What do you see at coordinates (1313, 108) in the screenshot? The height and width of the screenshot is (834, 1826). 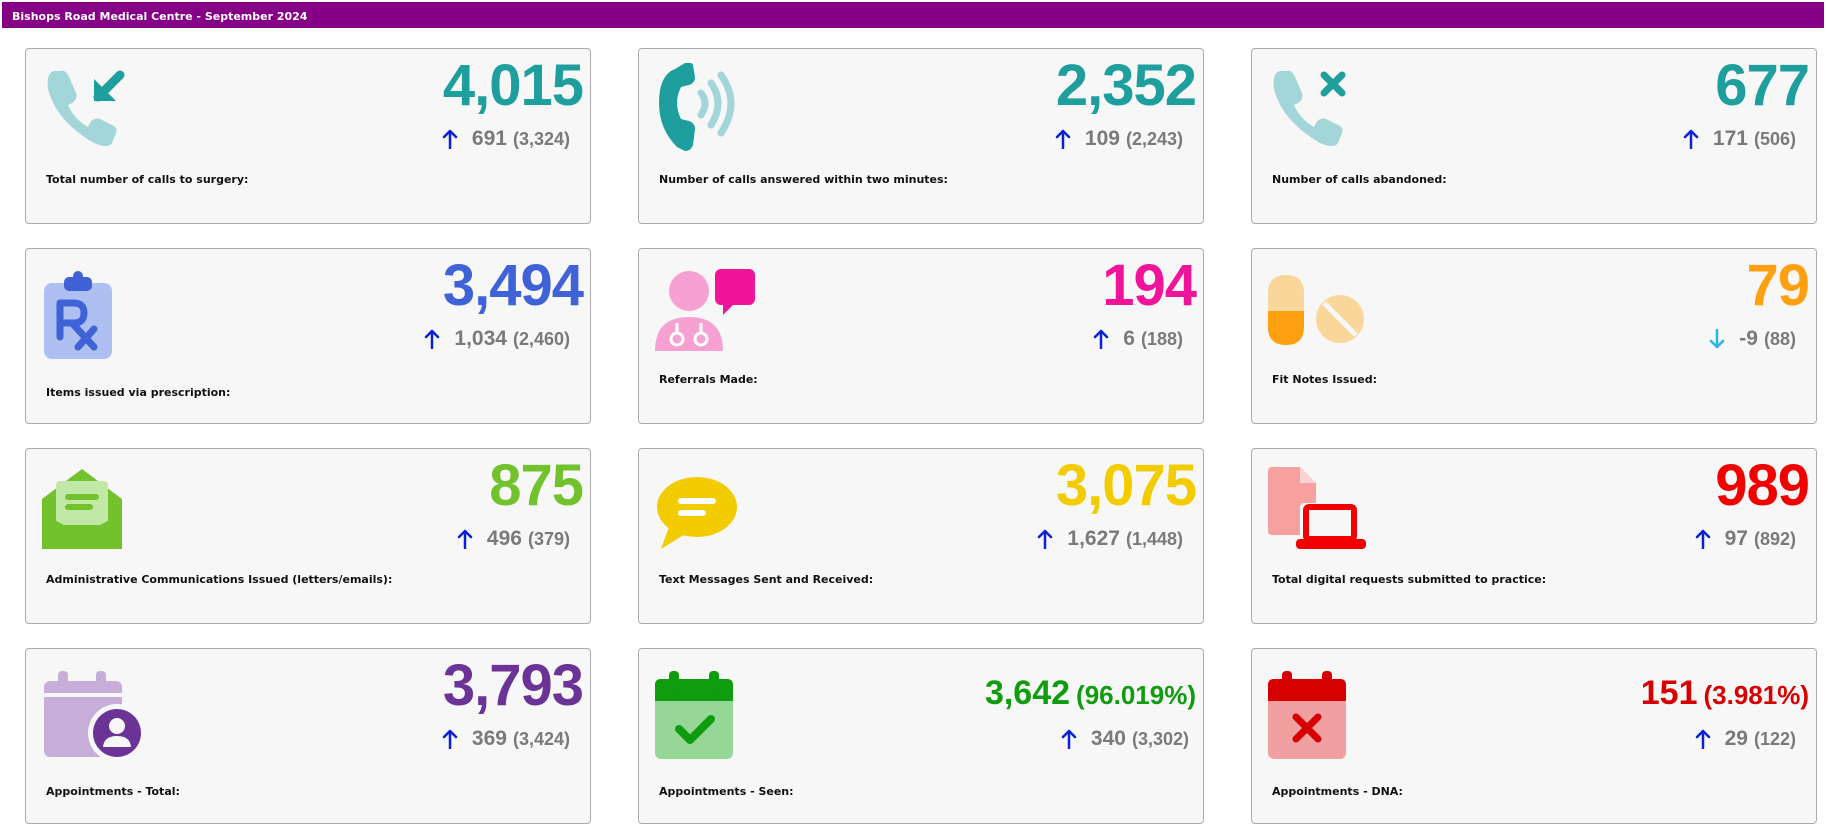 I see `phone-missed-icon` at bounding box center [1313, 108].